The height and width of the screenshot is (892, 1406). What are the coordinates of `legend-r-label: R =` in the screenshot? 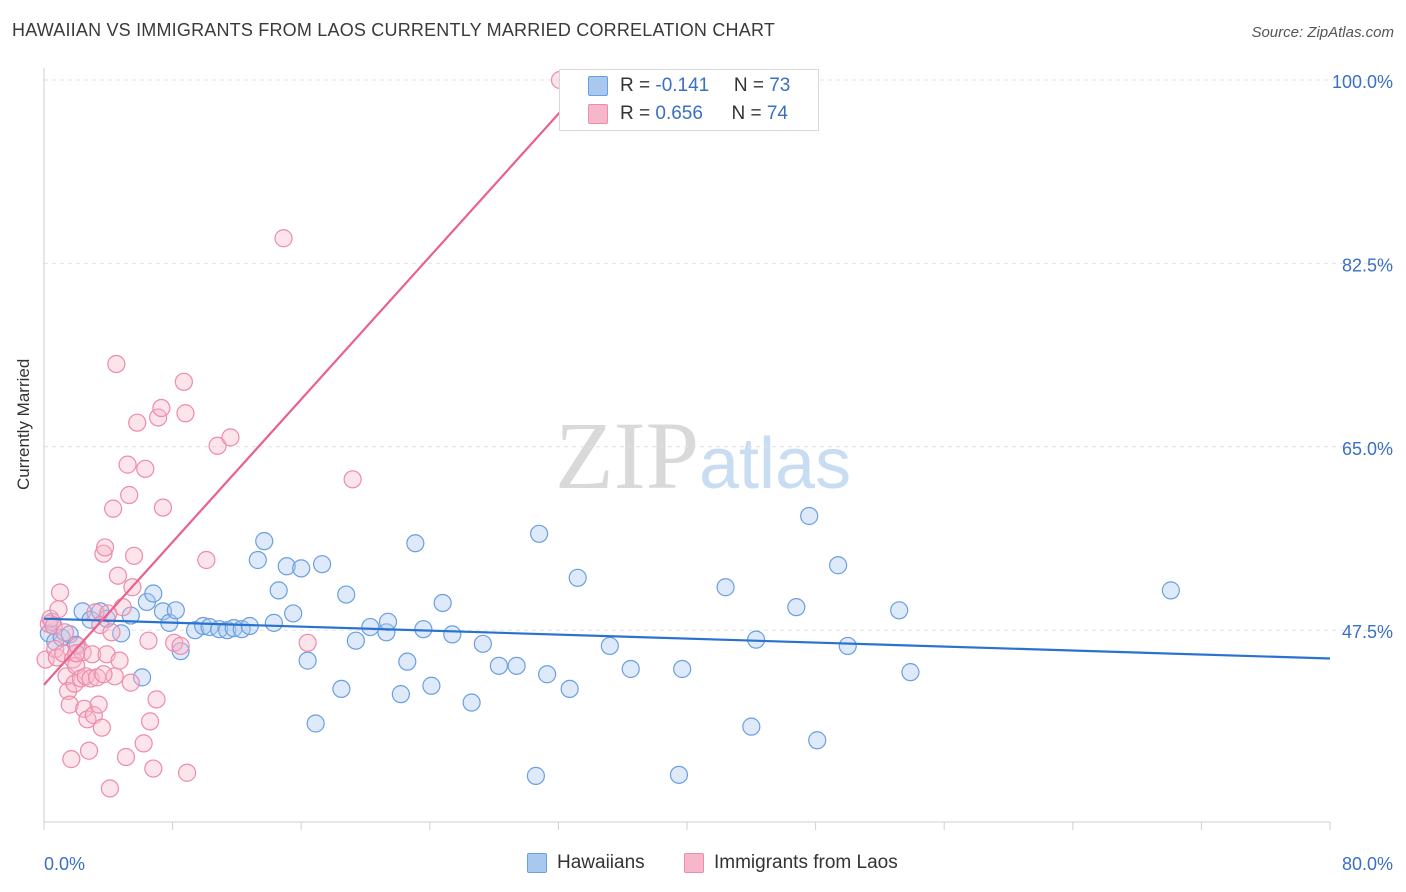 It's located at (638, 85).